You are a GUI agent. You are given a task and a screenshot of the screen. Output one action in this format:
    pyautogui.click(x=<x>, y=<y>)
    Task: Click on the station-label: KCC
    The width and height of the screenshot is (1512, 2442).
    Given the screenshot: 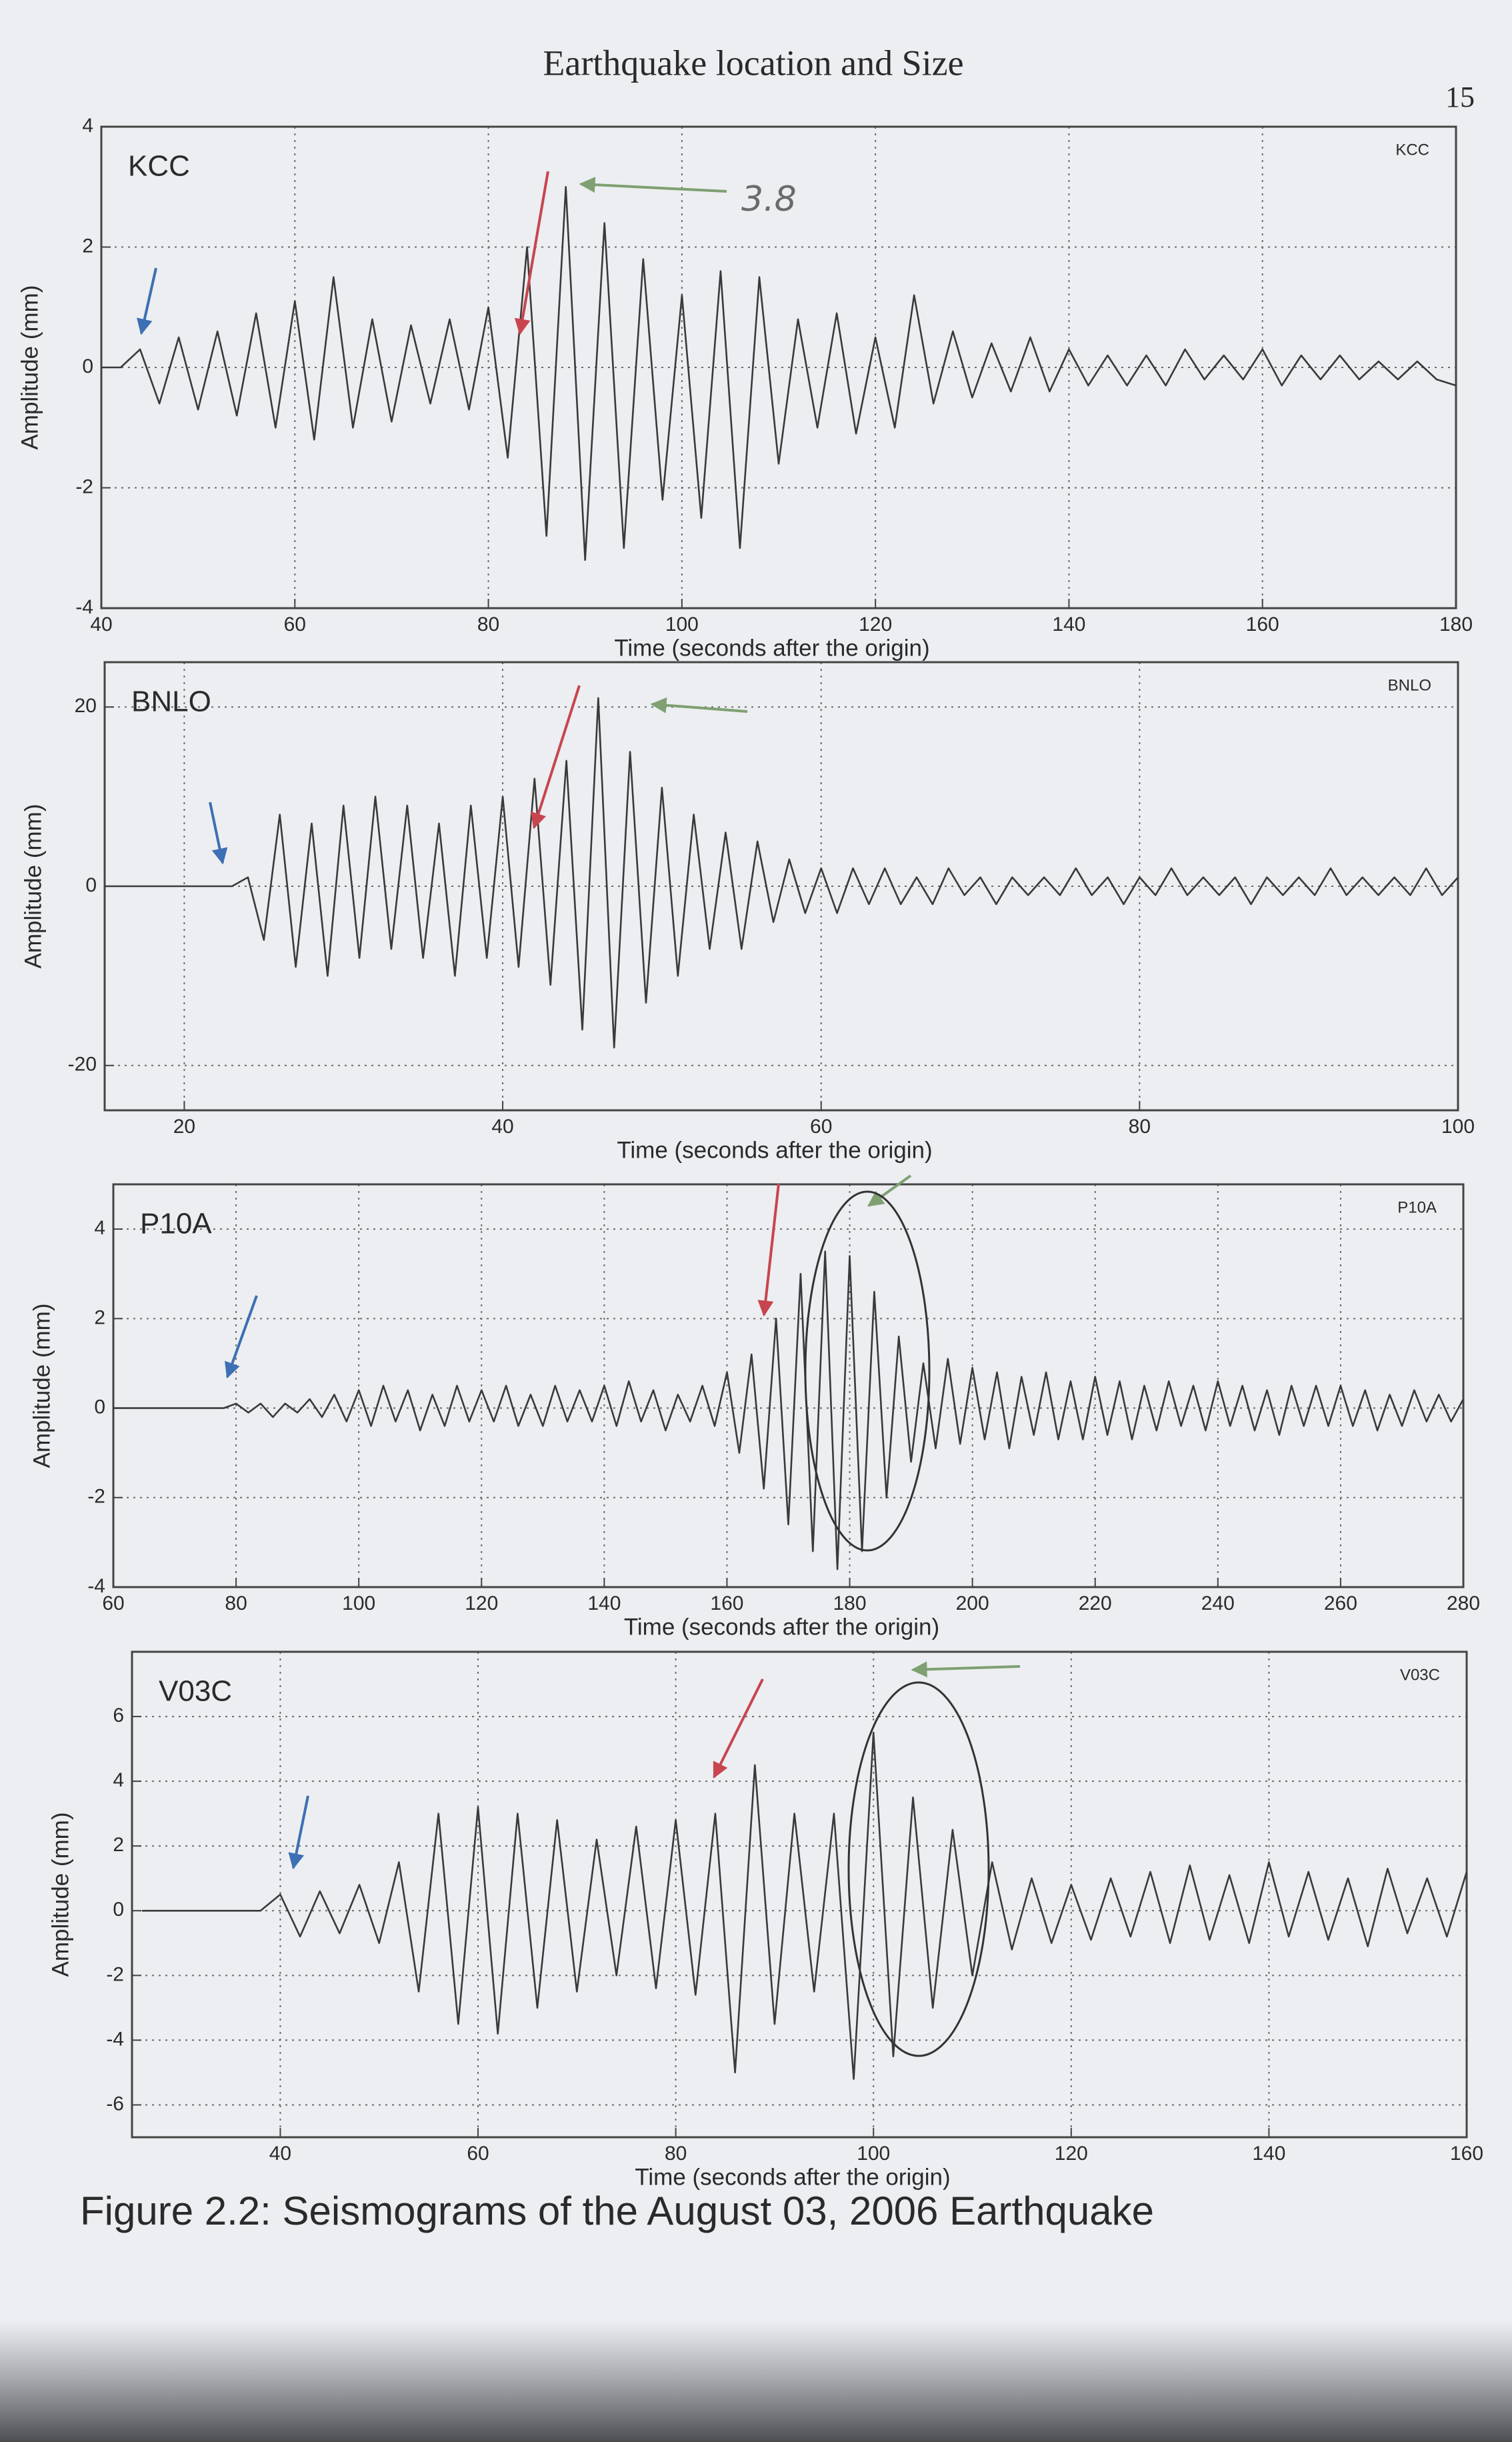 What is the action you would take?
    pyautogui.click(x=159, y=166)
    